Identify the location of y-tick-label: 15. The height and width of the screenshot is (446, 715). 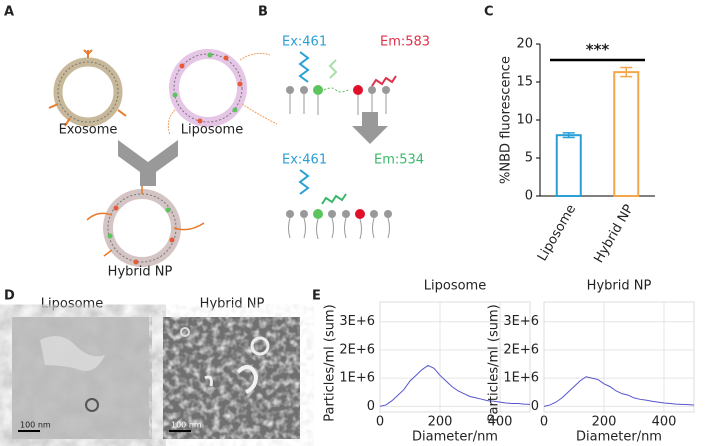
(524, 82).